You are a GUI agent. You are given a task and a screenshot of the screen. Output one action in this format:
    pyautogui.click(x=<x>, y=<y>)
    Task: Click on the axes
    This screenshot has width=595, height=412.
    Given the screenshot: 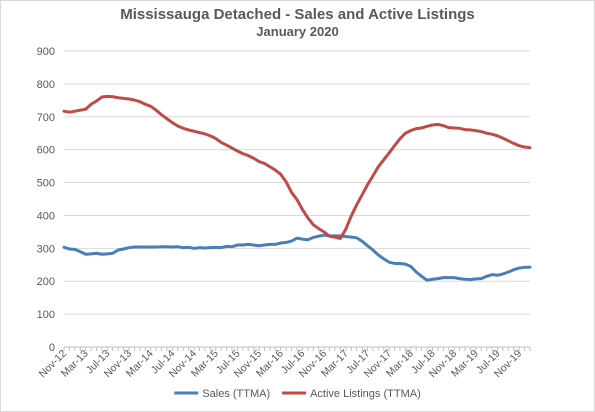 What is the action you would take?
    pyautogui.click(x=297, y=348)
    